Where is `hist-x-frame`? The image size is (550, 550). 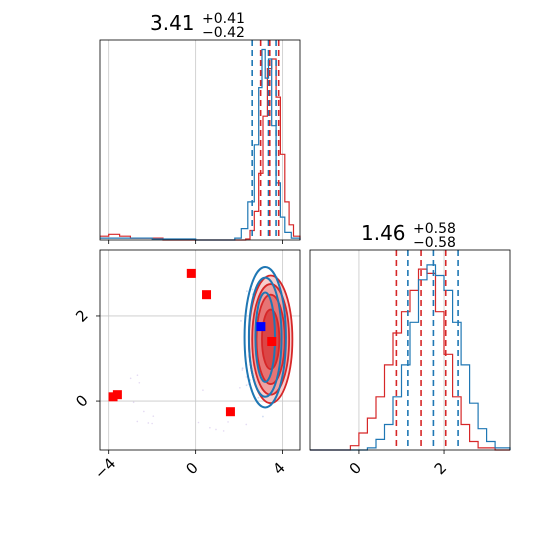
hist-x-frame is located at coordinates (200, 140).